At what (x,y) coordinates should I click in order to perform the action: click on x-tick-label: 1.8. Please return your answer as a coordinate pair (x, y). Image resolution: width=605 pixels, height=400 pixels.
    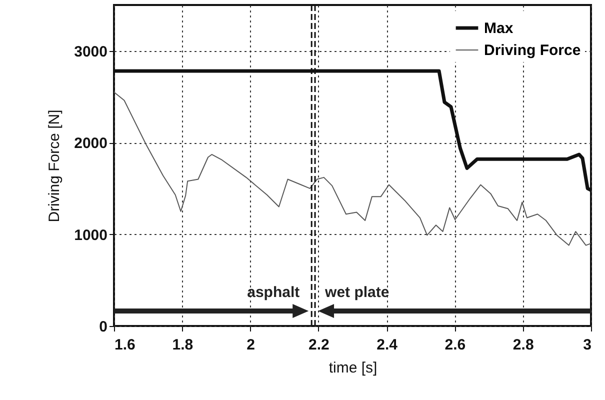
    Looking at the image, I should click on (183, 345).